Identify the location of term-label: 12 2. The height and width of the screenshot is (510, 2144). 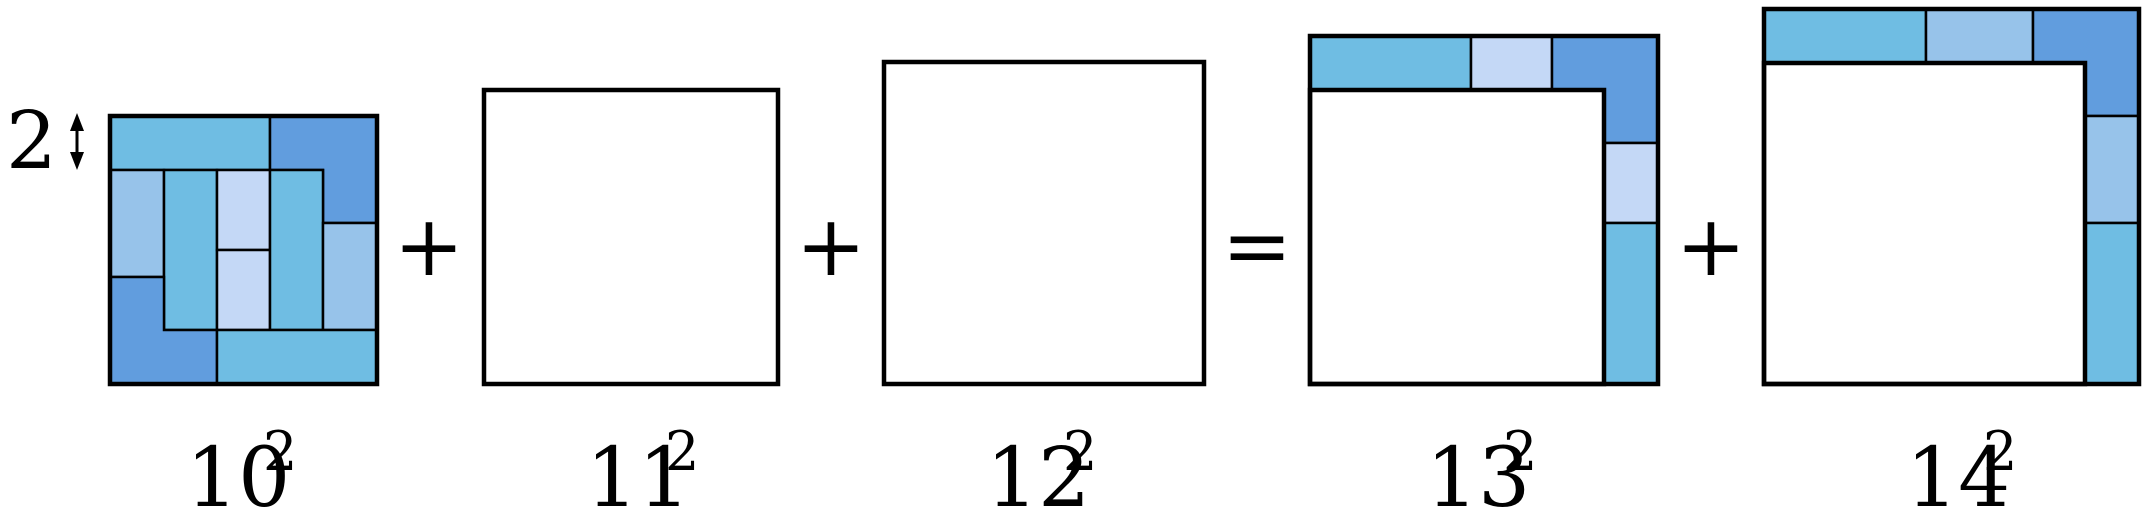
(1041, 465).